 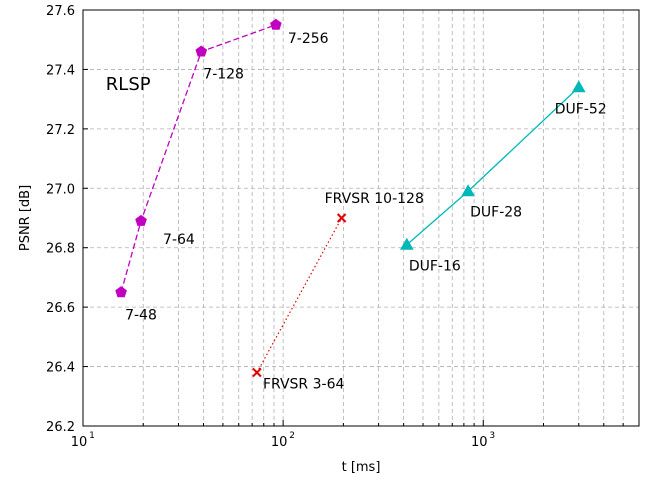 What do you see at coordinates (92, 436) in the screenshot?
I see `x-tick-exponent: 1` at bounding box center [92, 436].